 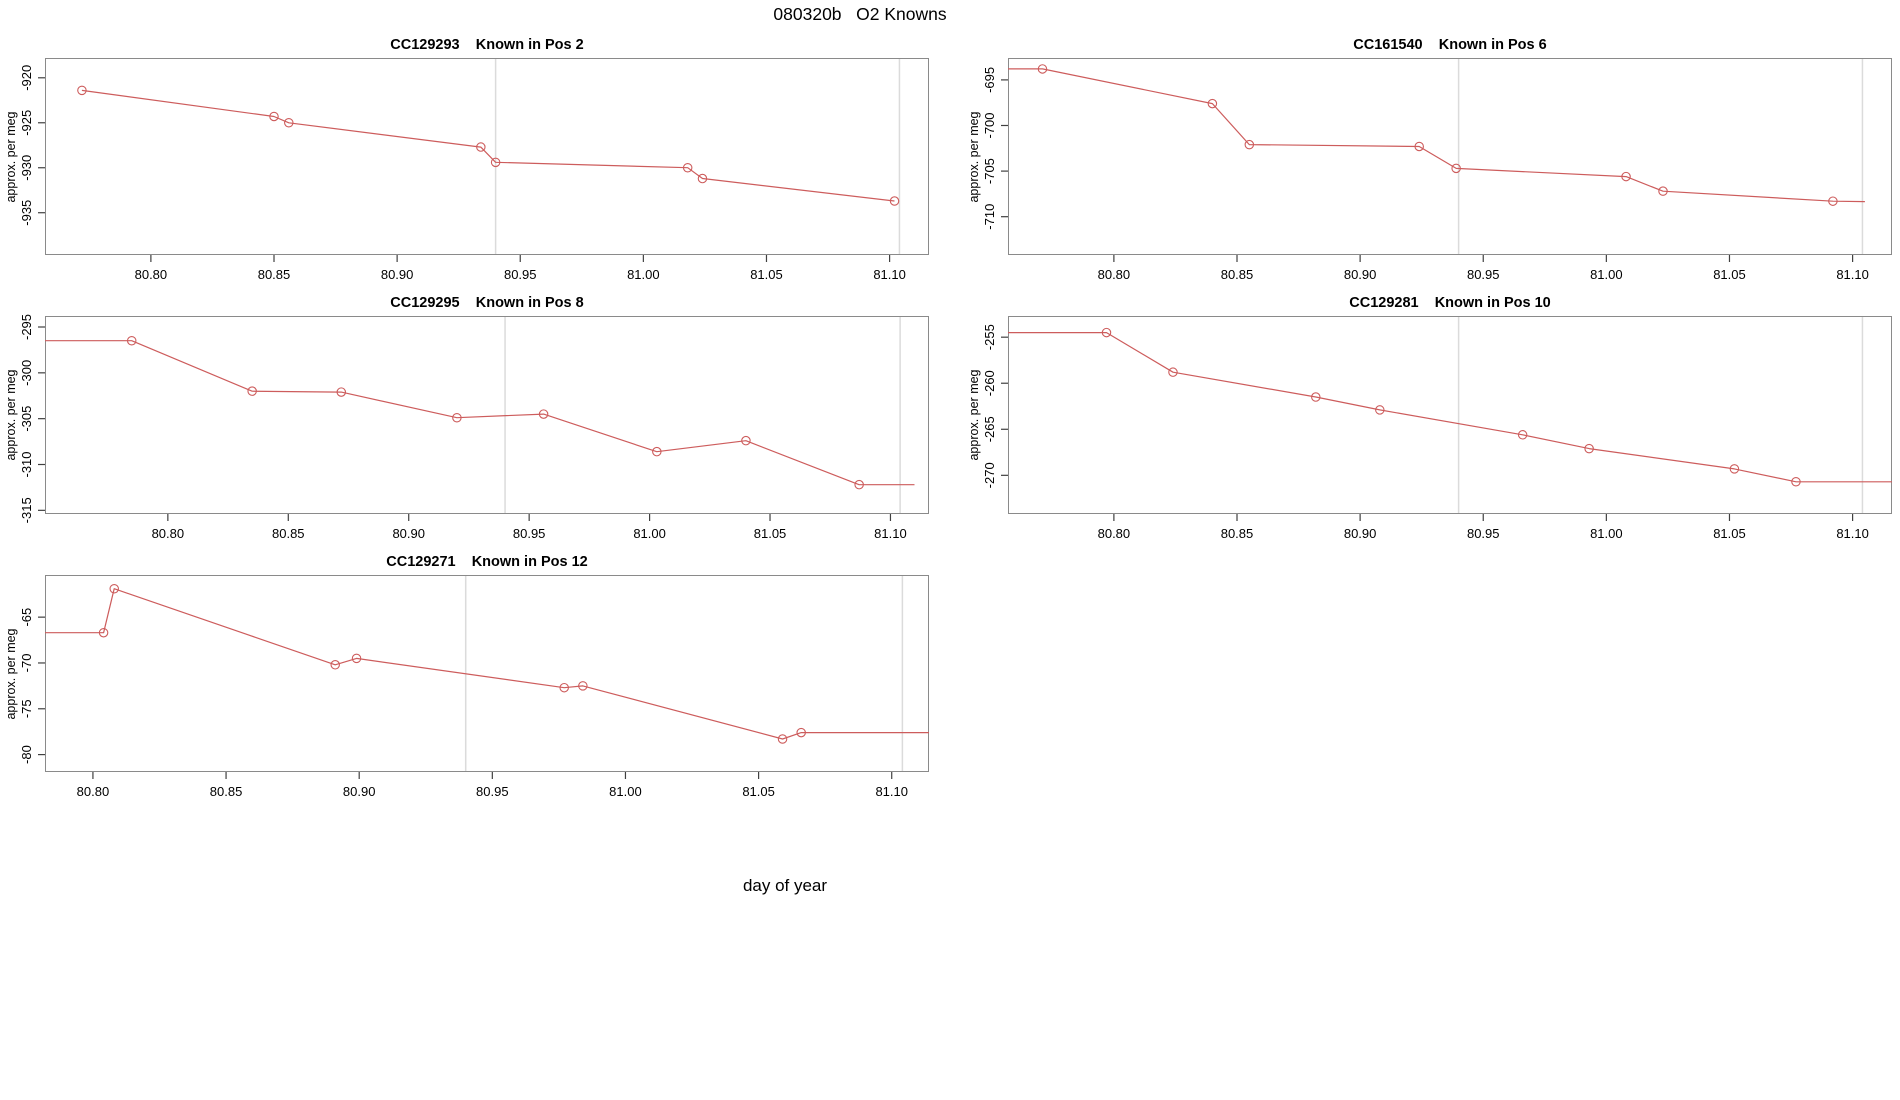 I want to click on y-tick-label: -920, so click(x=26, y=78).